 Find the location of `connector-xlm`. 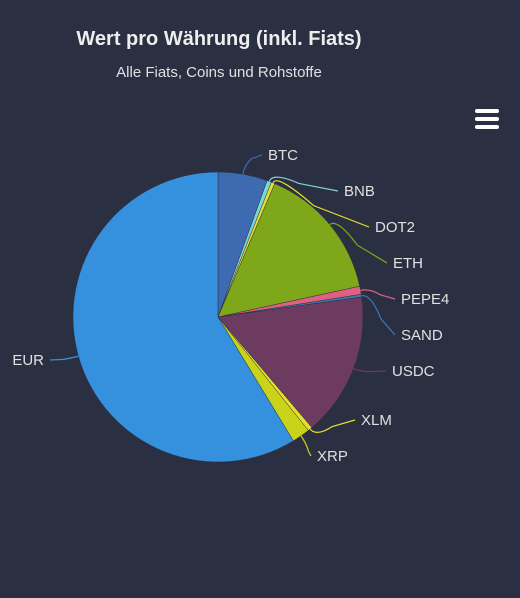

connector-xlm is located at coordinates (332, 426).